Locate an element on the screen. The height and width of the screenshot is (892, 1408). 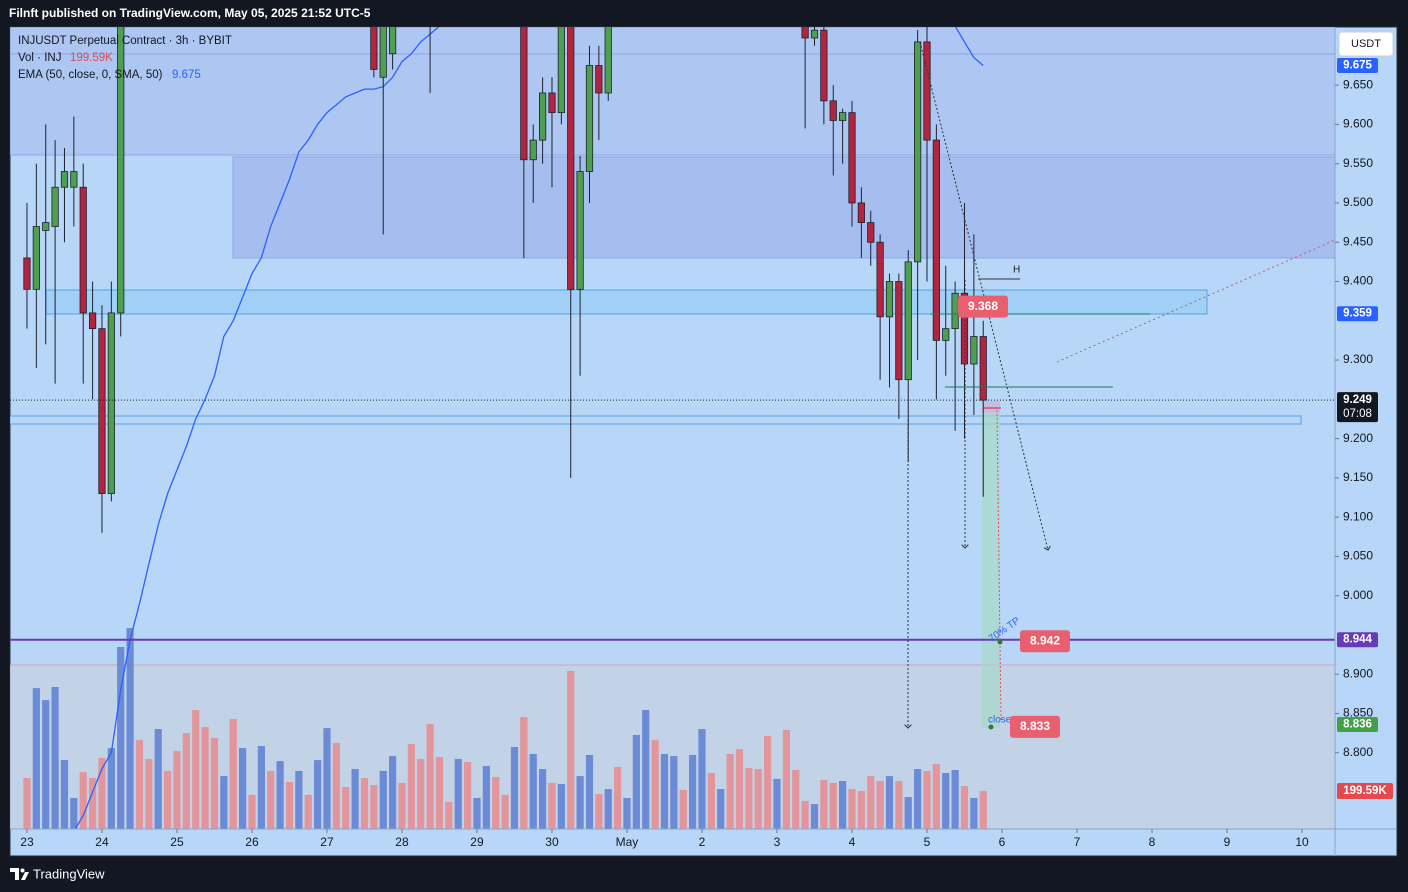
x-tick-label: 9 is located at coordinates (1227, 842).